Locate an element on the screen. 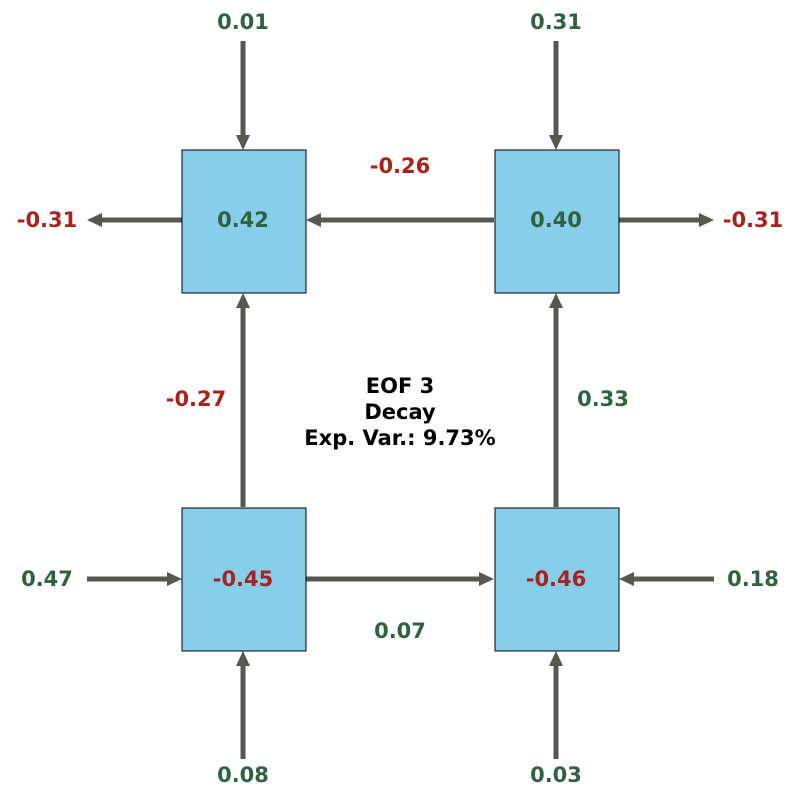  arrow-bottom-left-to-bottom-right is located at coordinates (400, 579).